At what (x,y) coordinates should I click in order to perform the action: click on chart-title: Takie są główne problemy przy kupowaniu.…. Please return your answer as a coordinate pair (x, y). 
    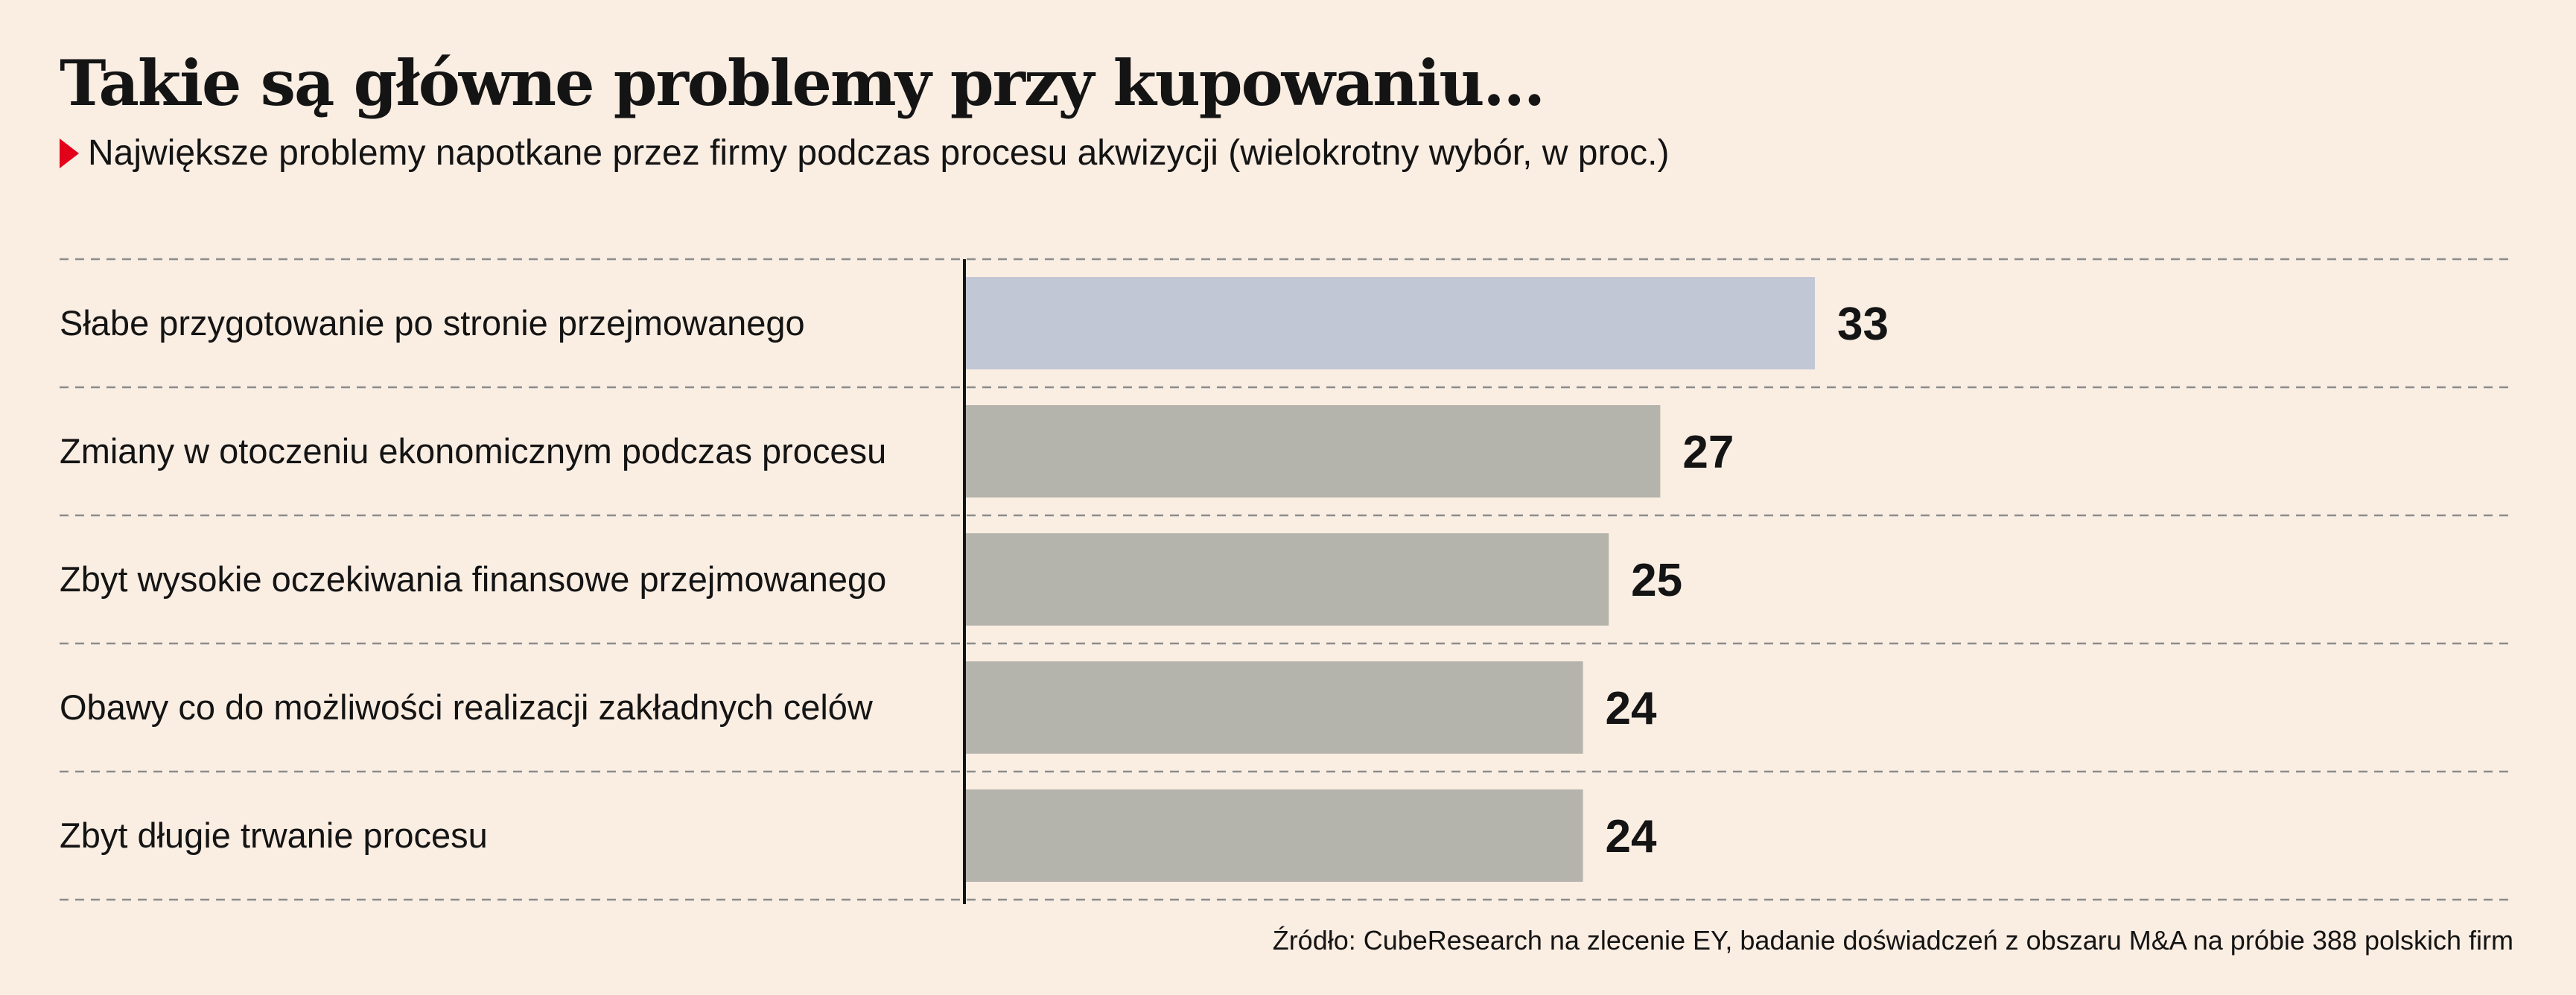
    Looking at the image, I should click on (802, 83).